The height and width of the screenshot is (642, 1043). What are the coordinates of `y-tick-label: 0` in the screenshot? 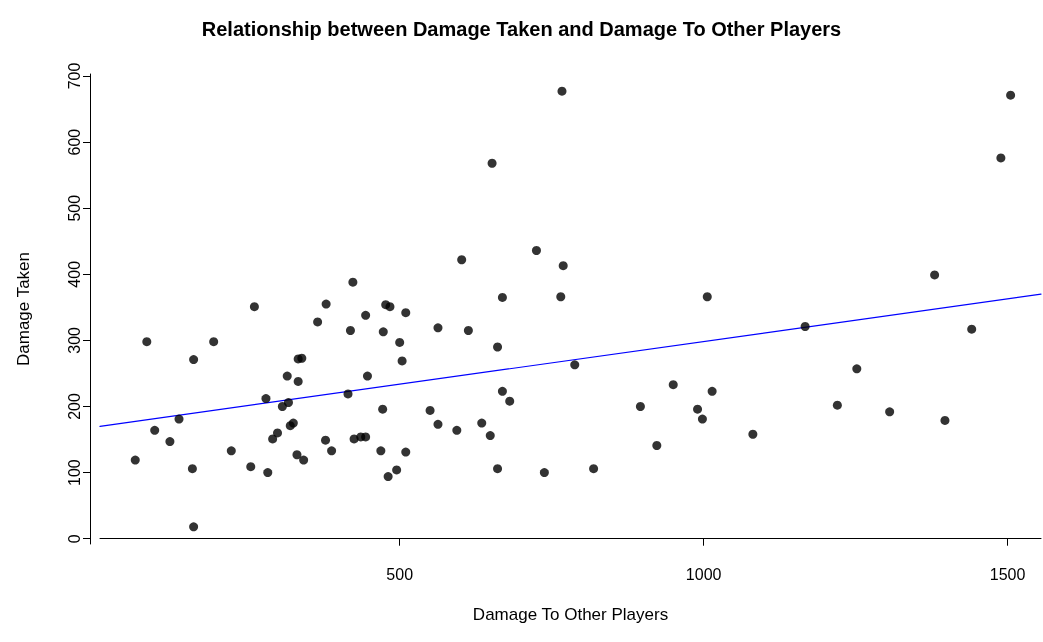 It's located at (74, 539).